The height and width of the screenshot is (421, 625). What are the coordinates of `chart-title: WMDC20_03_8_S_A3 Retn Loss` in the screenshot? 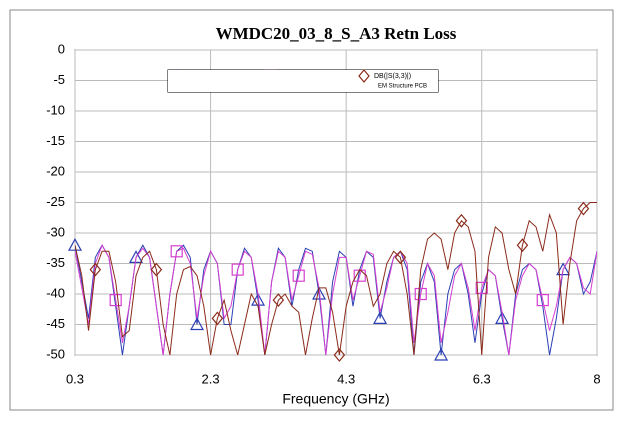 It's located at (336, 33).